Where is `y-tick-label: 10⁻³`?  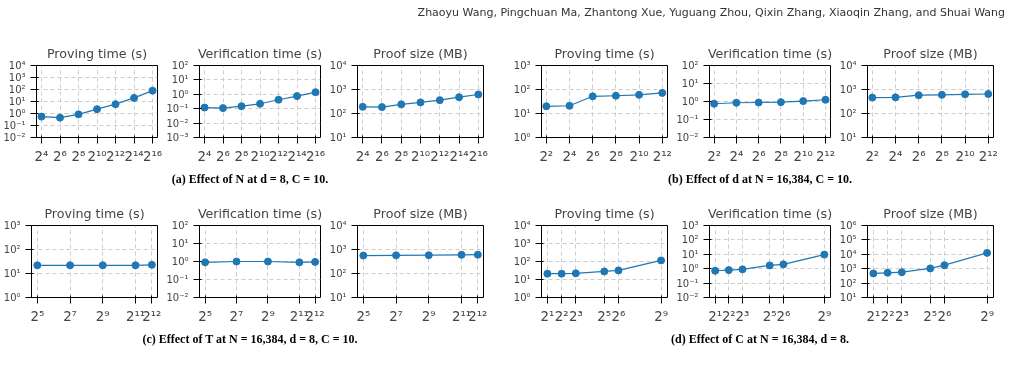 y-tick-label: 10⁻³ is located at coordinates (177, 137).